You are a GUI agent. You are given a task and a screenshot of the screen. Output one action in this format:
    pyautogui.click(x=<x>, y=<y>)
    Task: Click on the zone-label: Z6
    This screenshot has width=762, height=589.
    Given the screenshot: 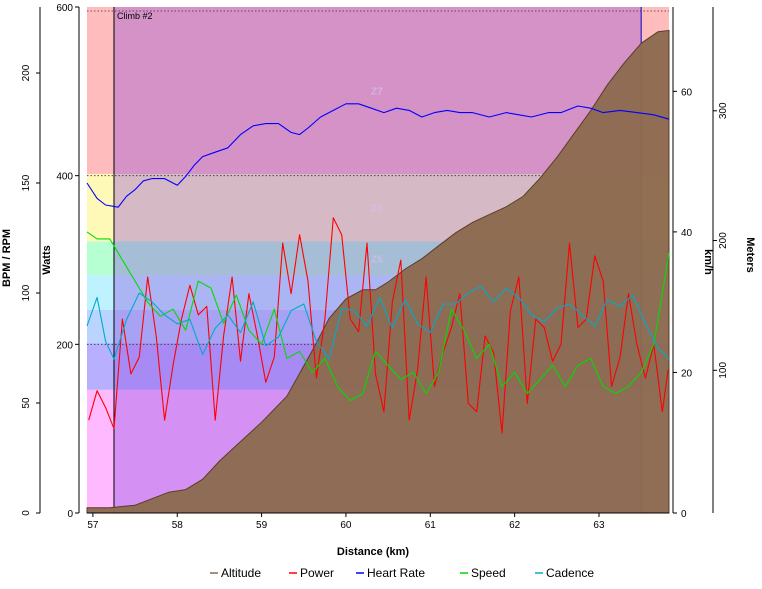 What is the action you would take?
    pyautogui.click(x=377, y=209)
    